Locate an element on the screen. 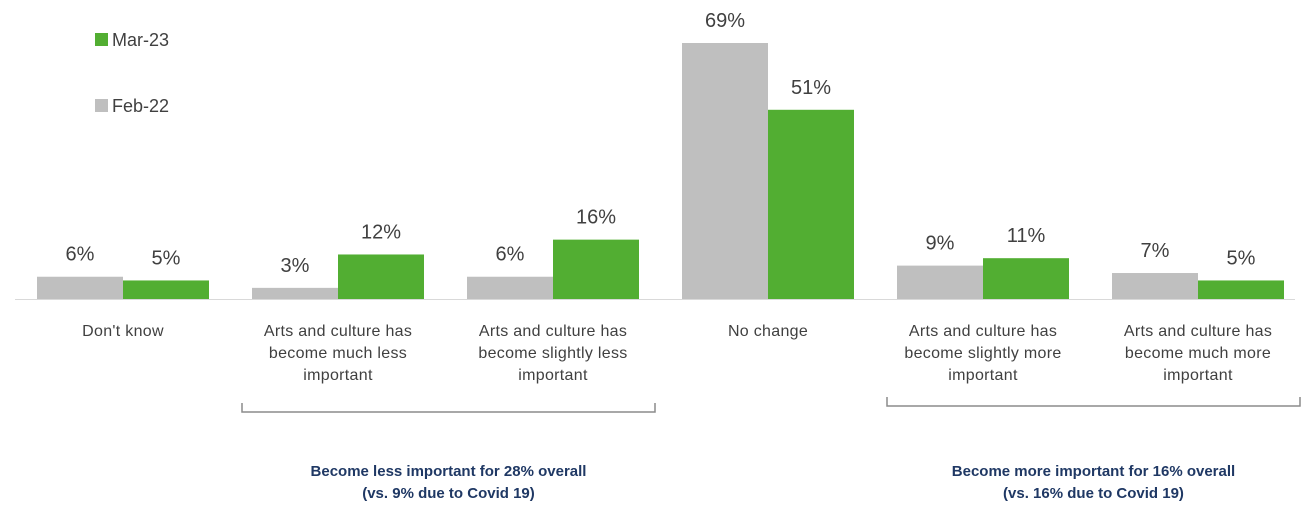  annotation-1-line-1: (vs. 16% due to Covid 19) is located at coordinates (1093, 493).